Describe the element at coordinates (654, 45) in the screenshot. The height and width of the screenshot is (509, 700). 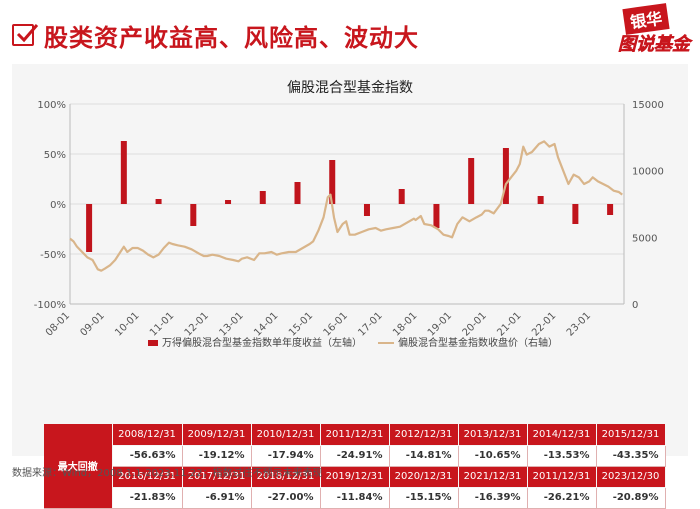
I see `logo-bottom: 图说基金` at that location.